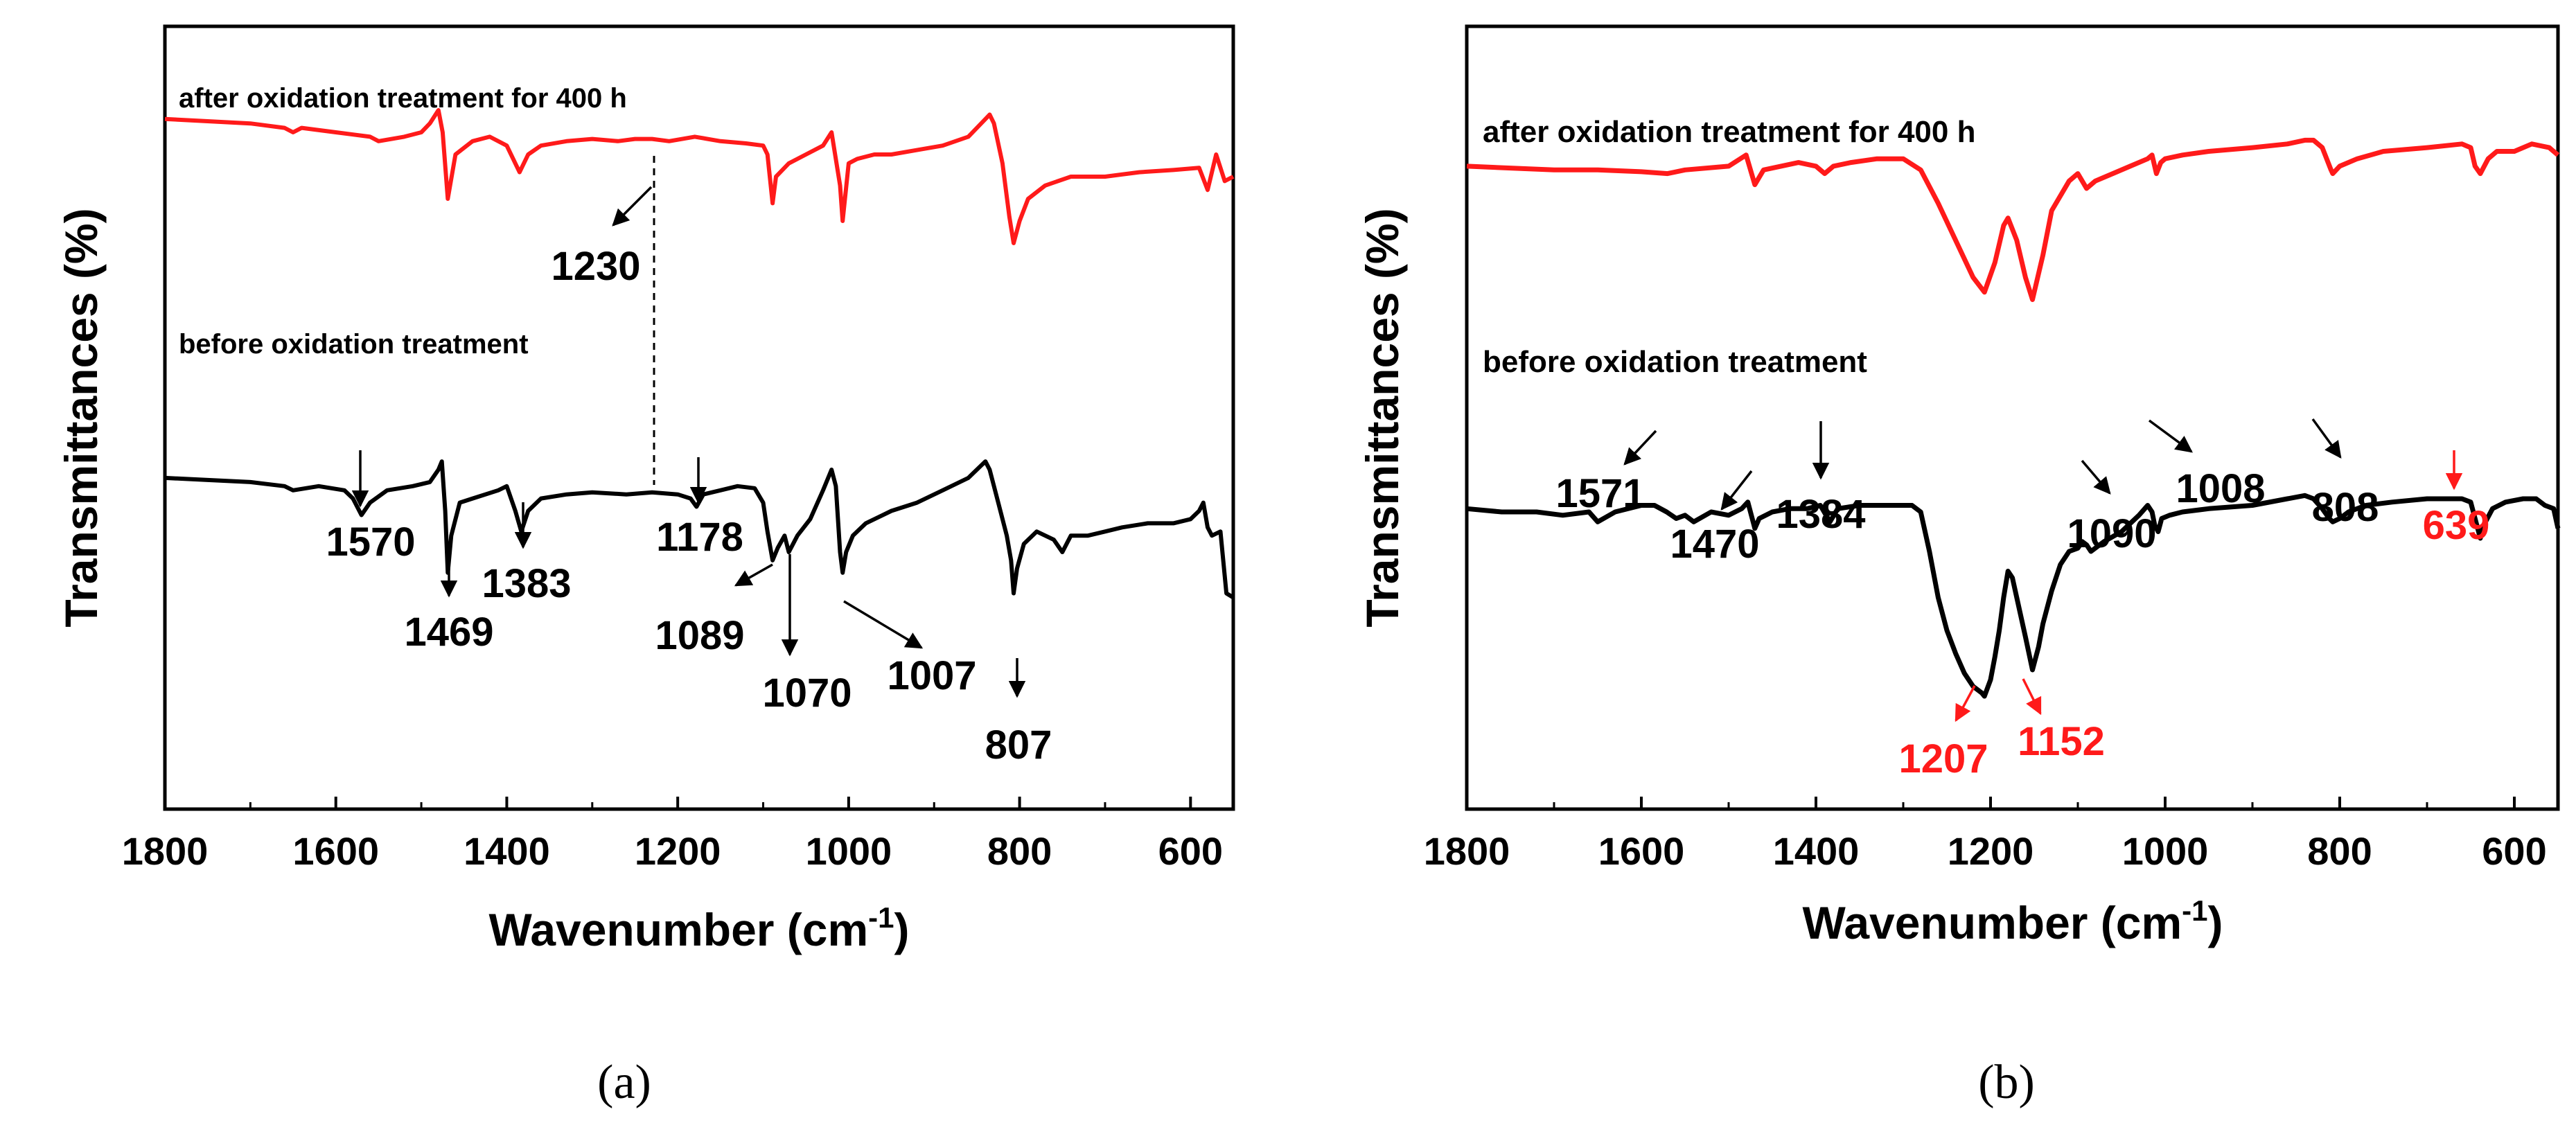  I want to click on peak-label-1090: 1090, so click(2111, 533).